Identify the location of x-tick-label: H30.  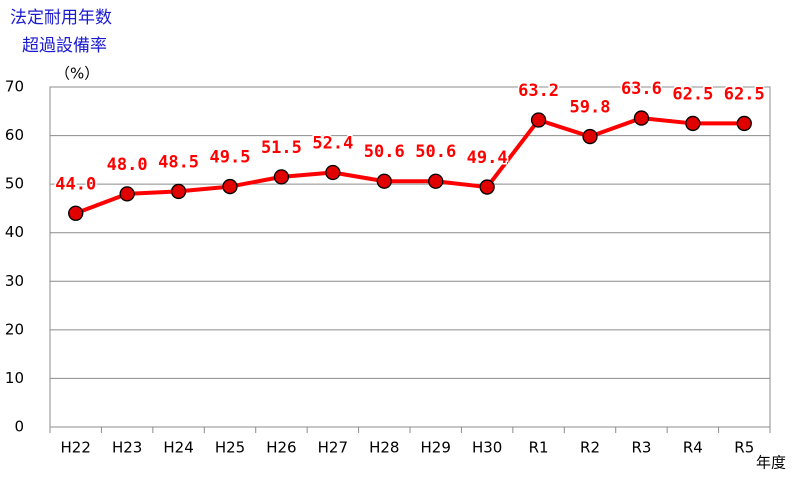
(487, 448).